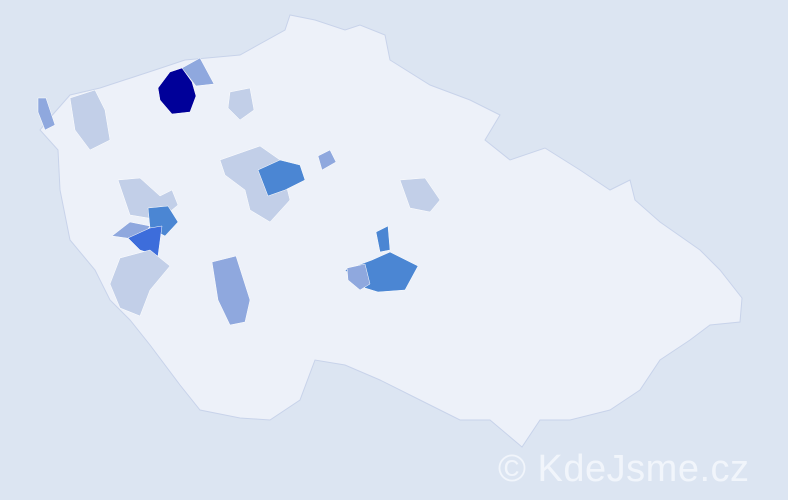  Describe the element at coordinates (624, 469) in the screenshot. I see `watermark: © KdeJsme.cz` at that location.